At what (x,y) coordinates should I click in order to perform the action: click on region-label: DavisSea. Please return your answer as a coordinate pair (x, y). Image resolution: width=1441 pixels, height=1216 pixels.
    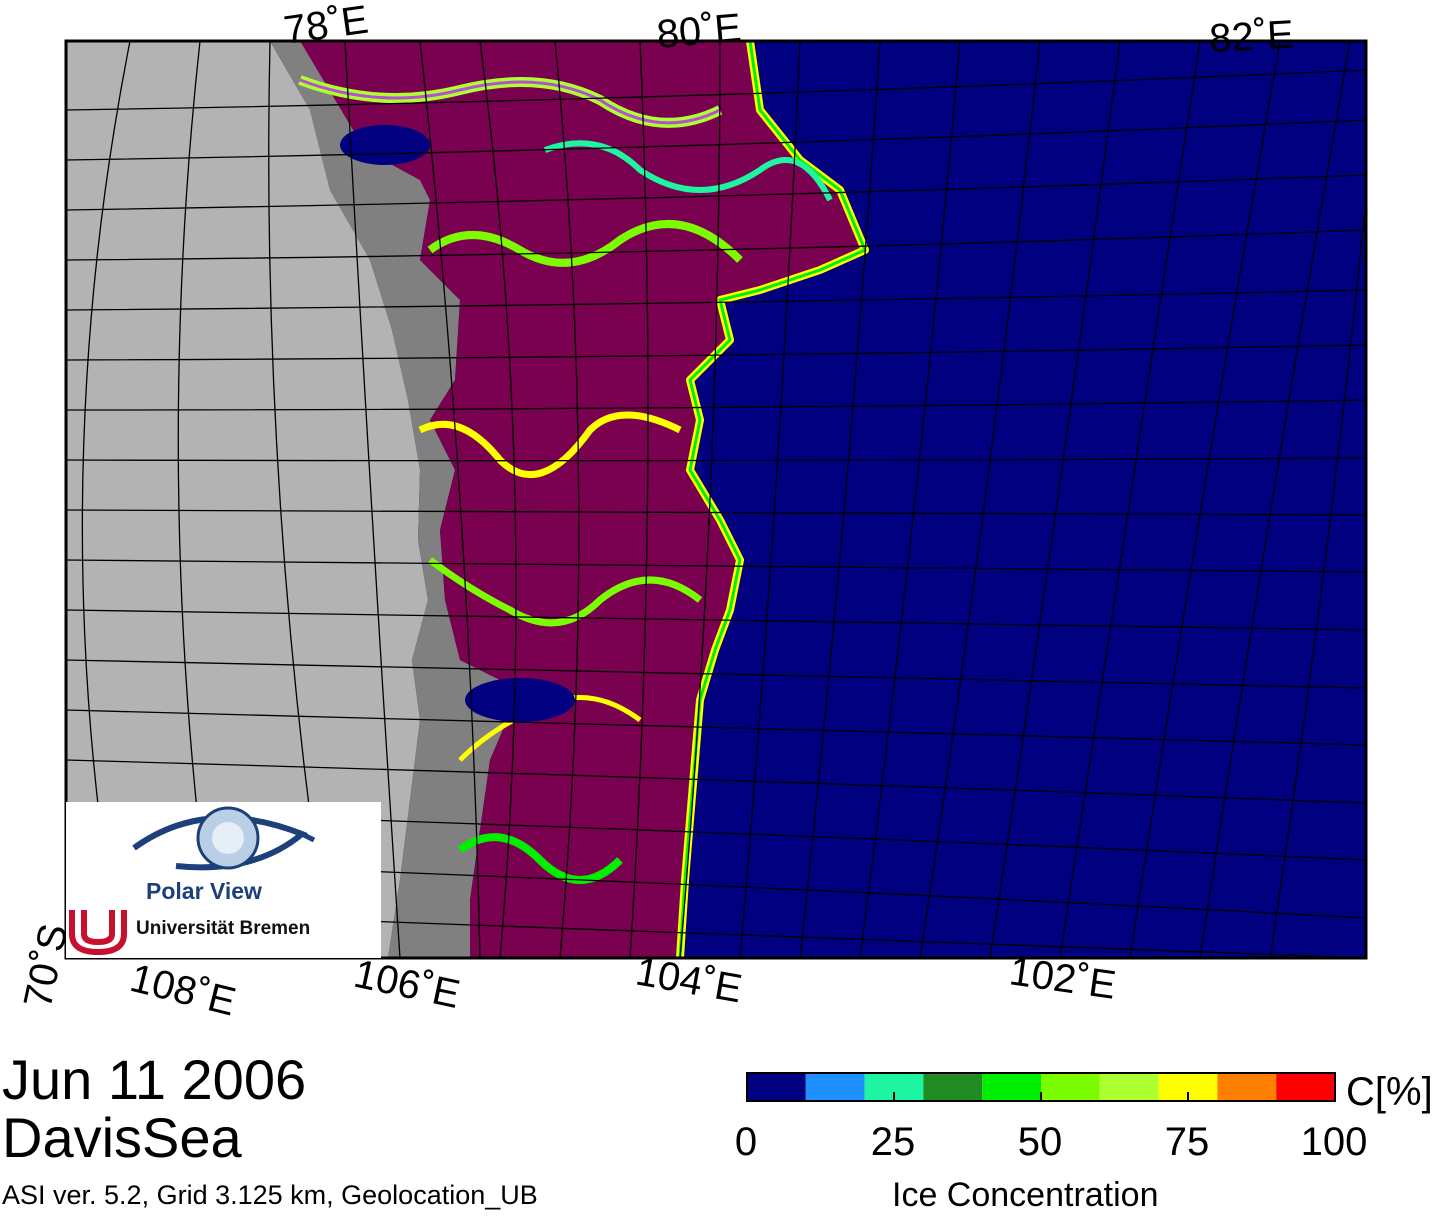
    Looking at the image, I should click on (122, 1137).